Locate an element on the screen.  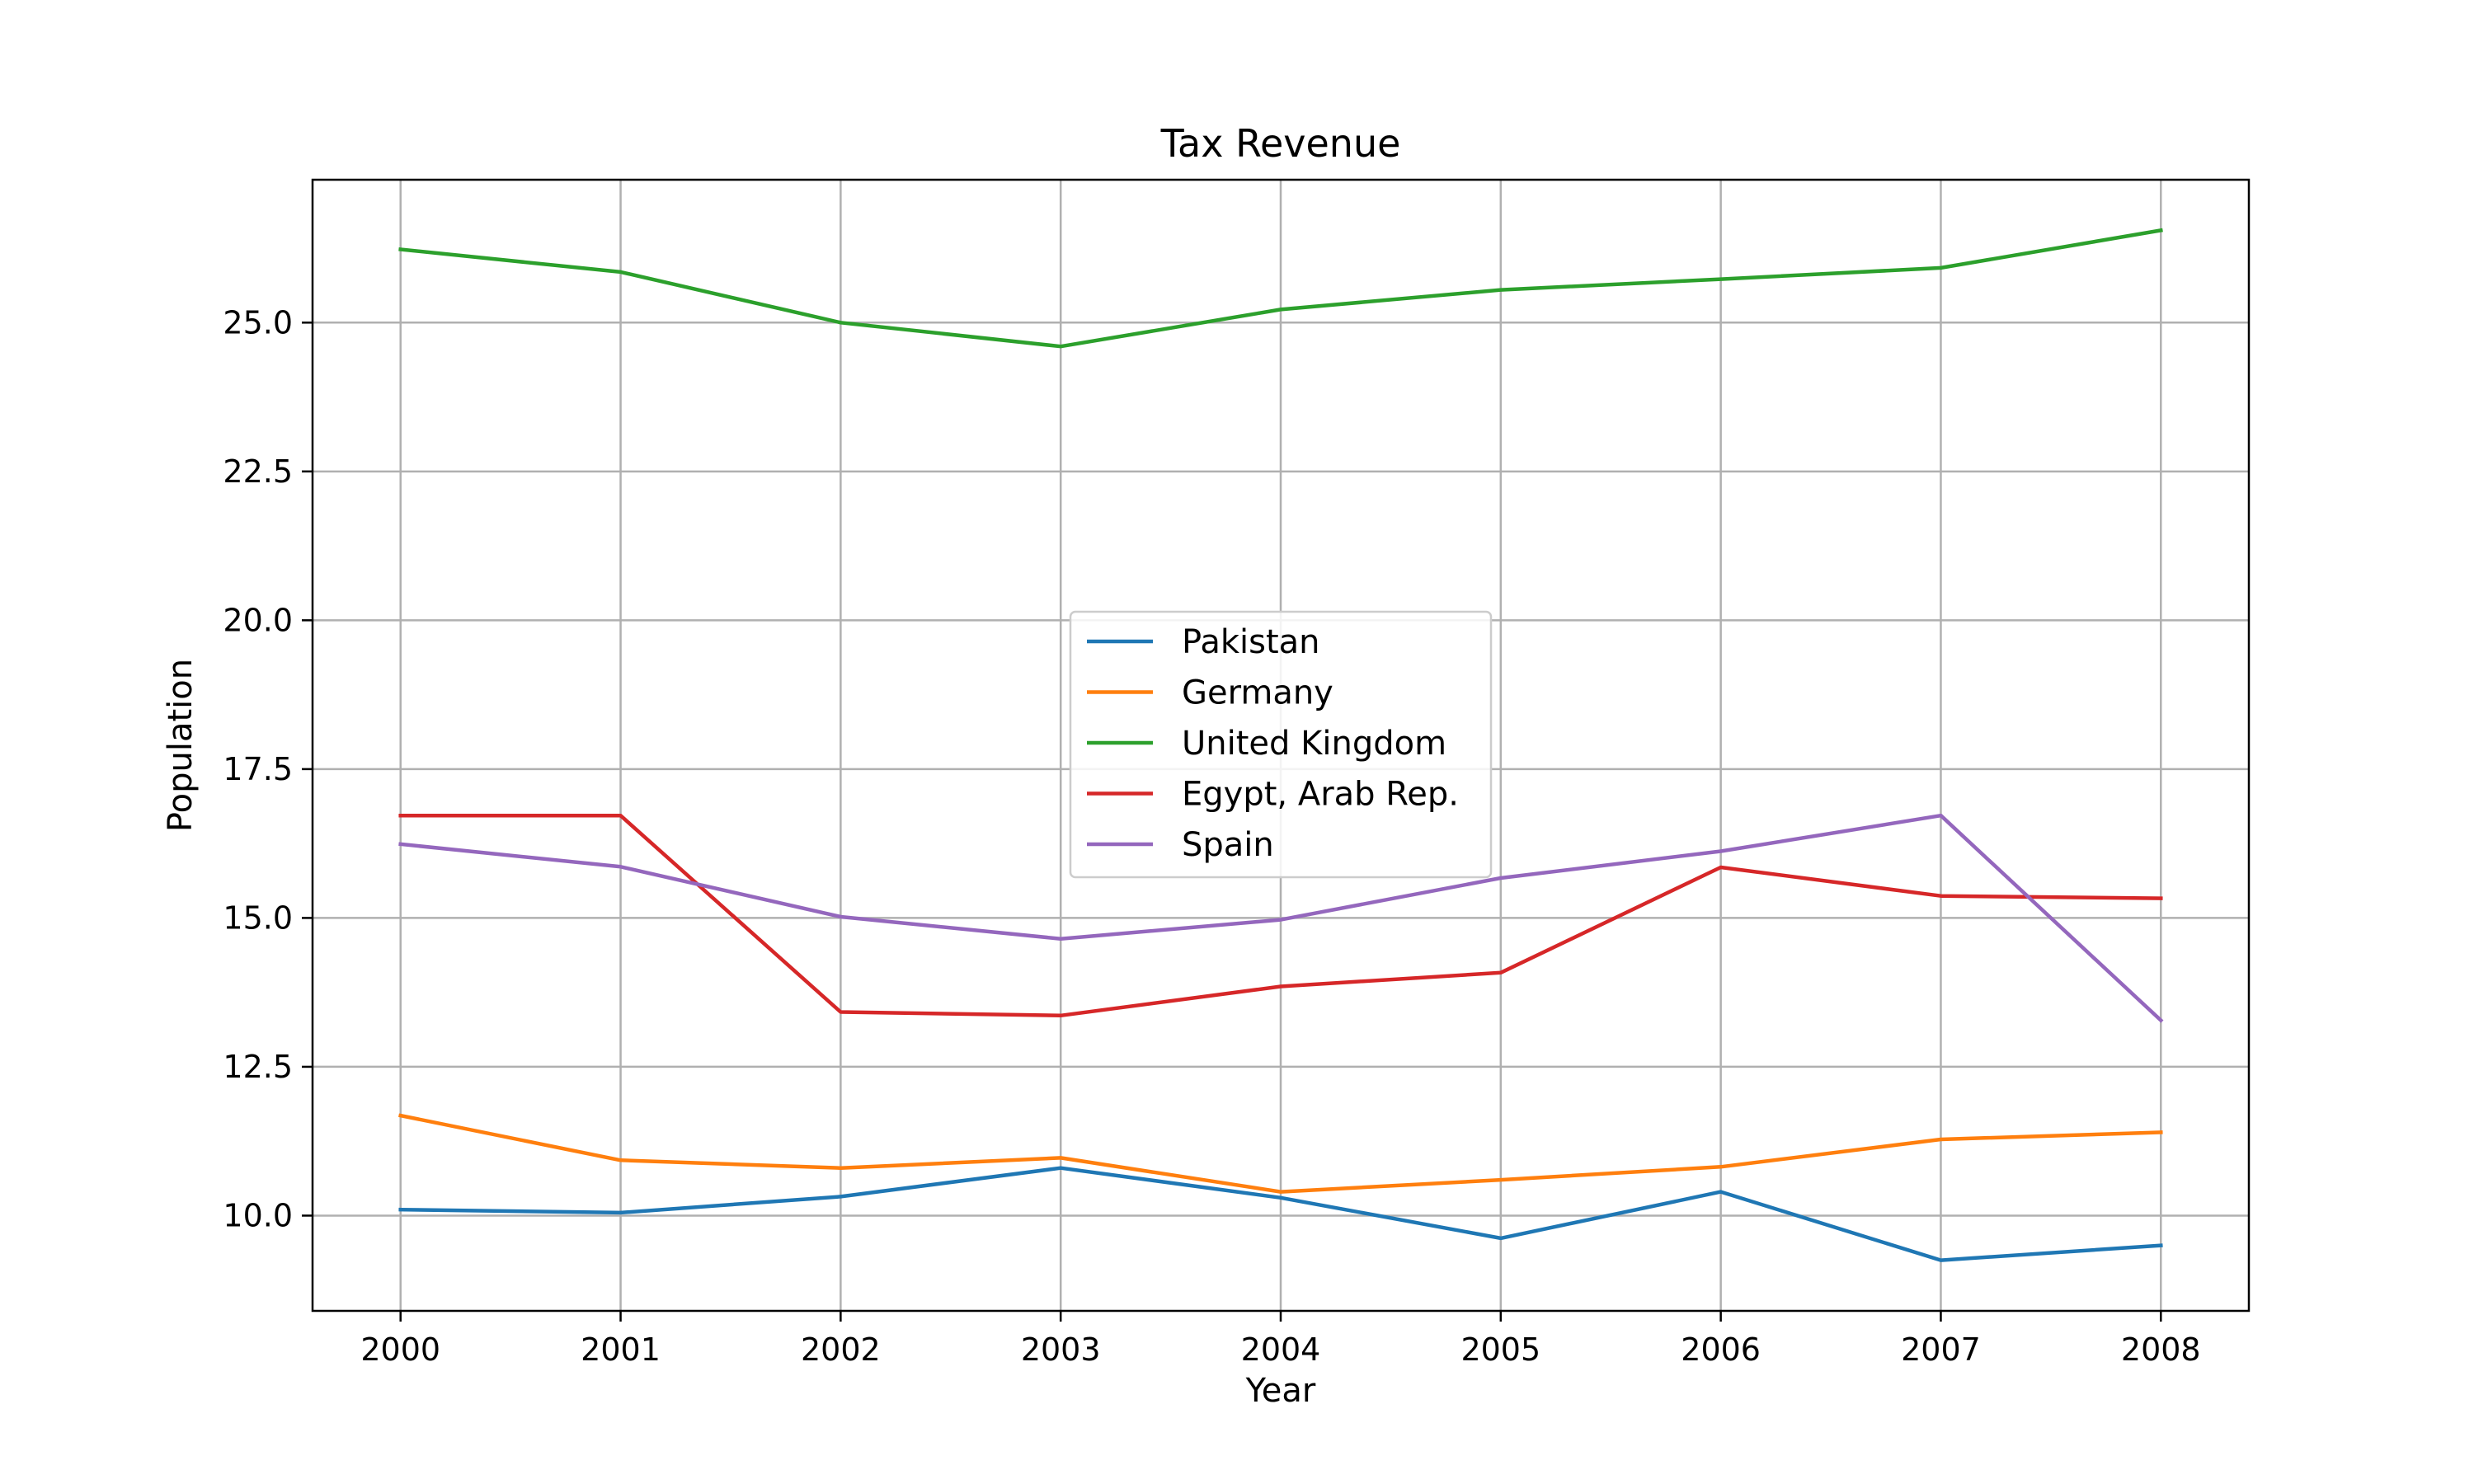
x-tick-label: 2001 is located at coordinates (621, 1349).